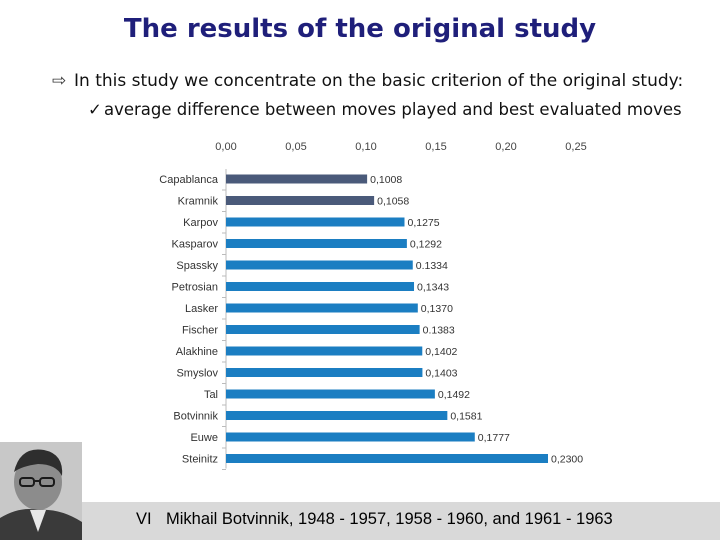  What do you see at coordinates (393, 202) in the screenshot?
I see `data-label: 0,1058` at bounding box center [393, 202].